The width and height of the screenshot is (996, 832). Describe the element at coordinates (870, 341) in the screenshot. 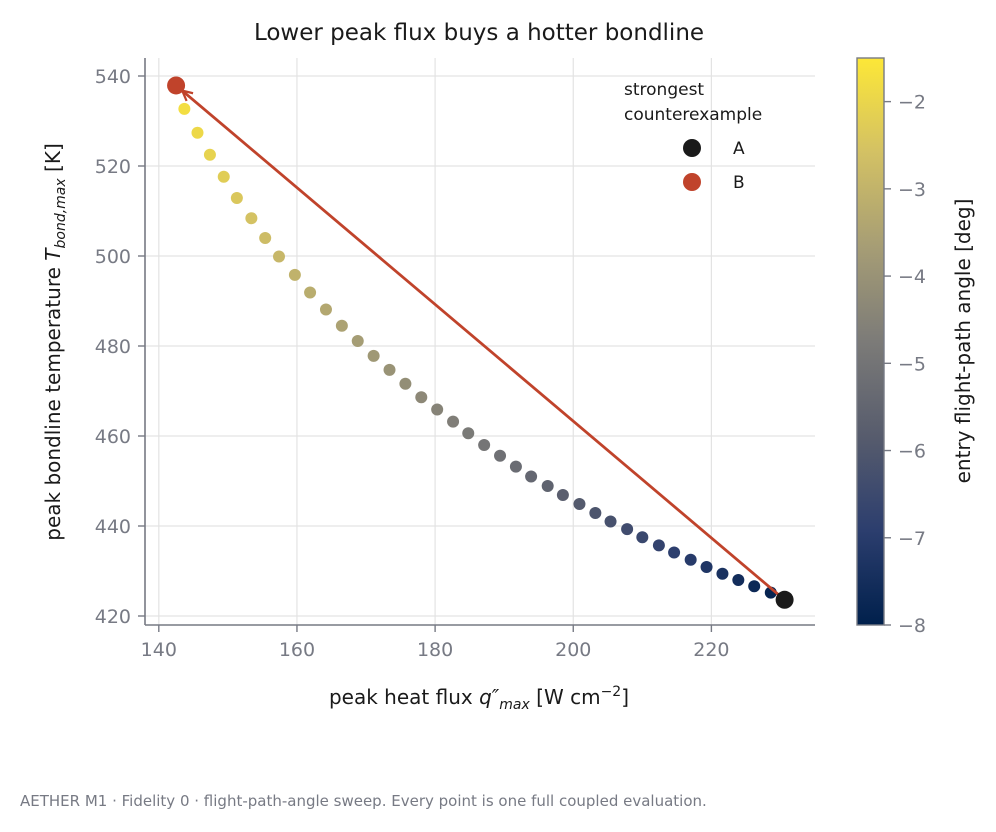

I see `colorbar-gradient` at that location.